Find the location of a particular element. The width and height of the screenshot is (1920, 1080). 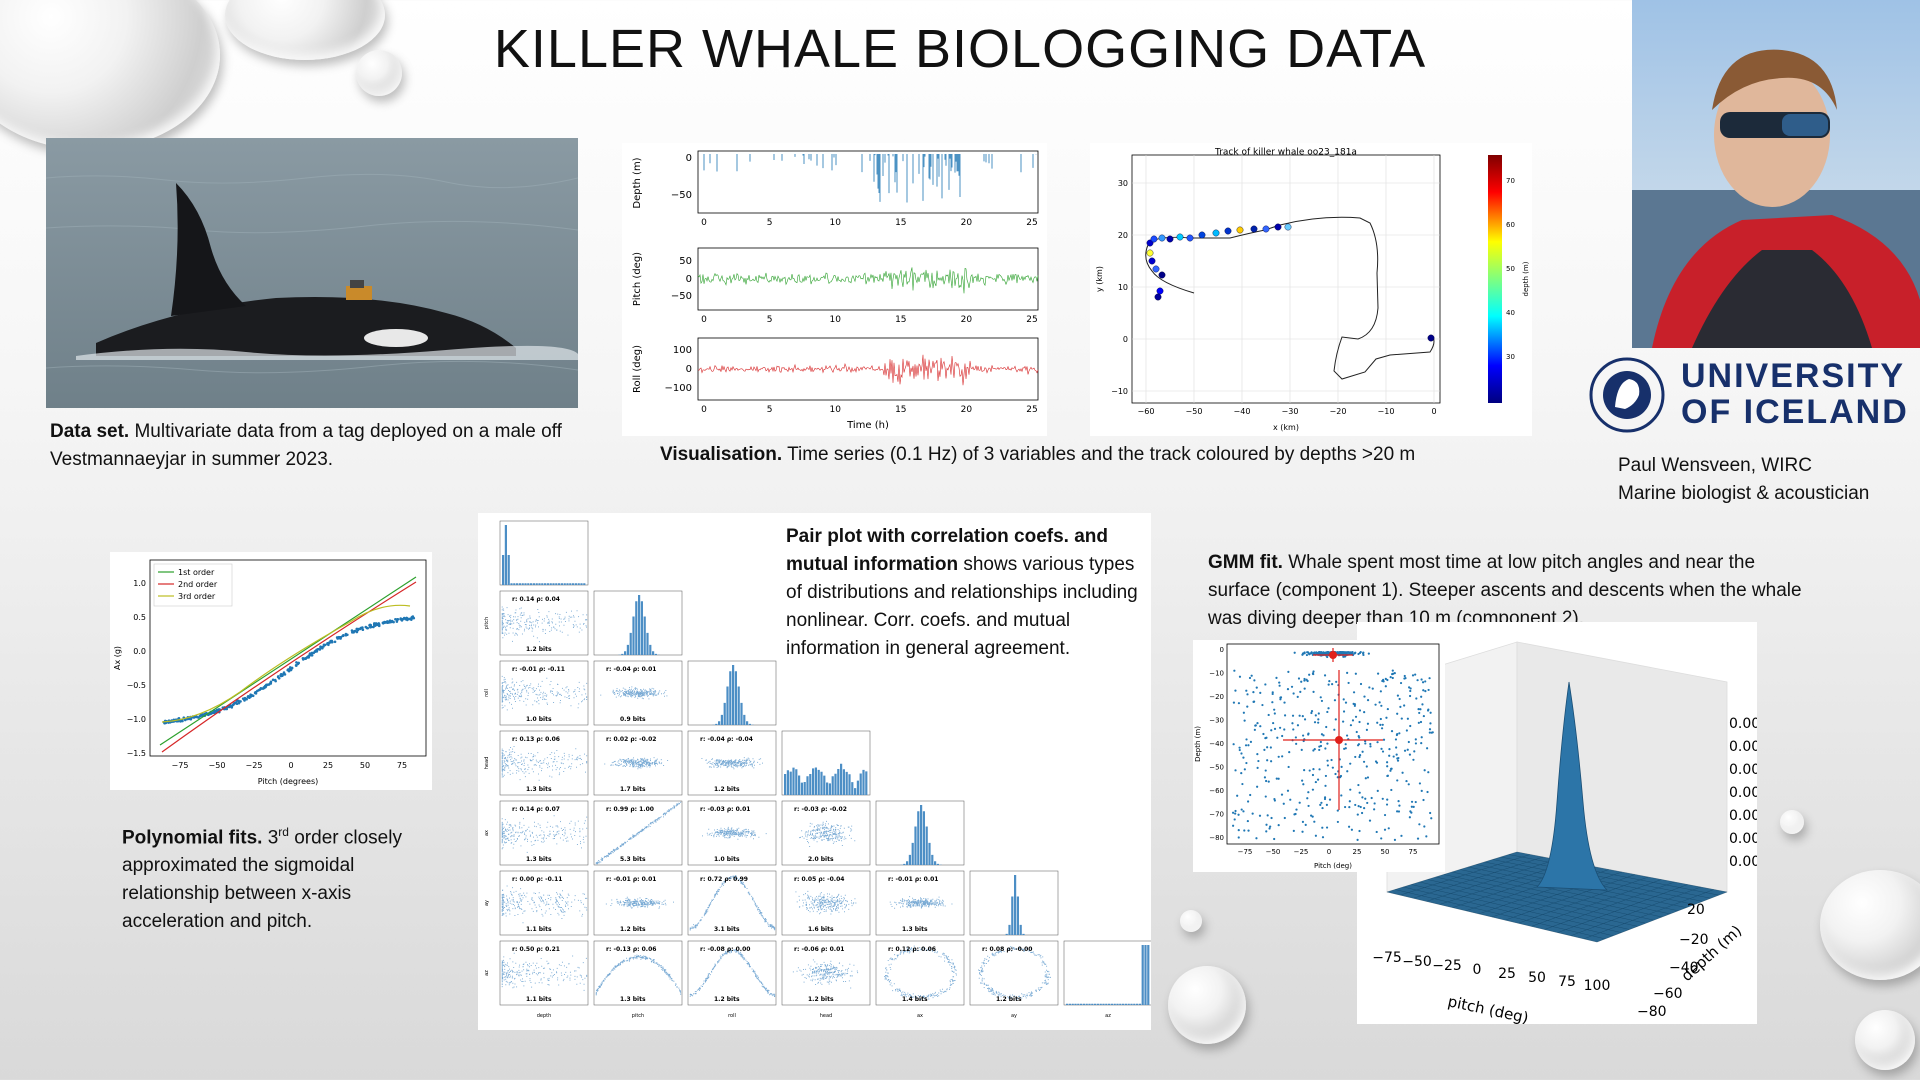

pair-correlation-label: r: 0.02 ρ: -0.02 is located at coordinates (631, 739).